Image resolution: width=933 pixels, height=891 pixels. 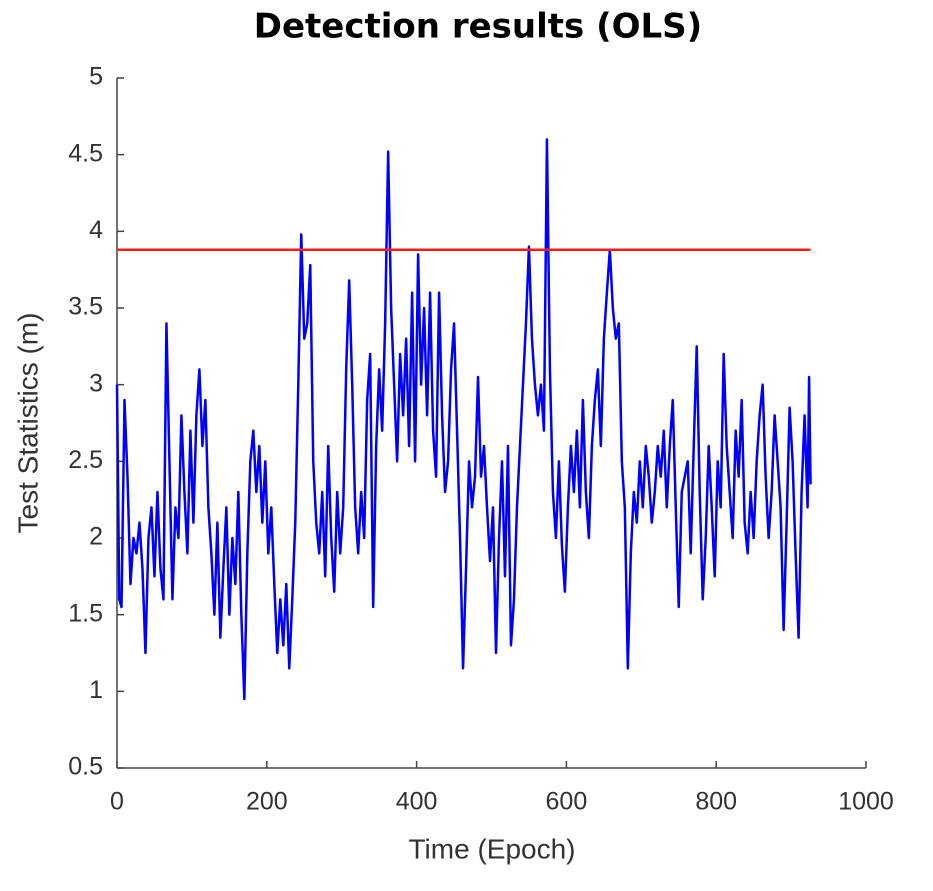 I want to click on y-tick-label: 2.5, so click(x=85, y=460).